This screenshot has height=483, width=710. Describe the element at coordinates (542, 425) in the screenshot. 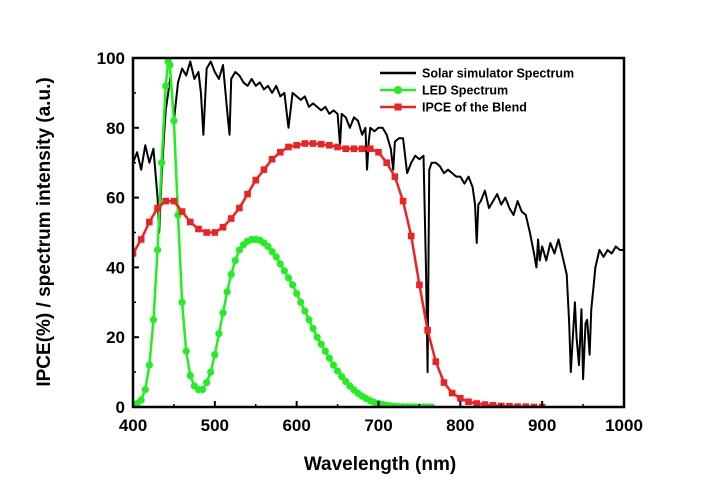

I see `x-tick-label: 900` at that location.